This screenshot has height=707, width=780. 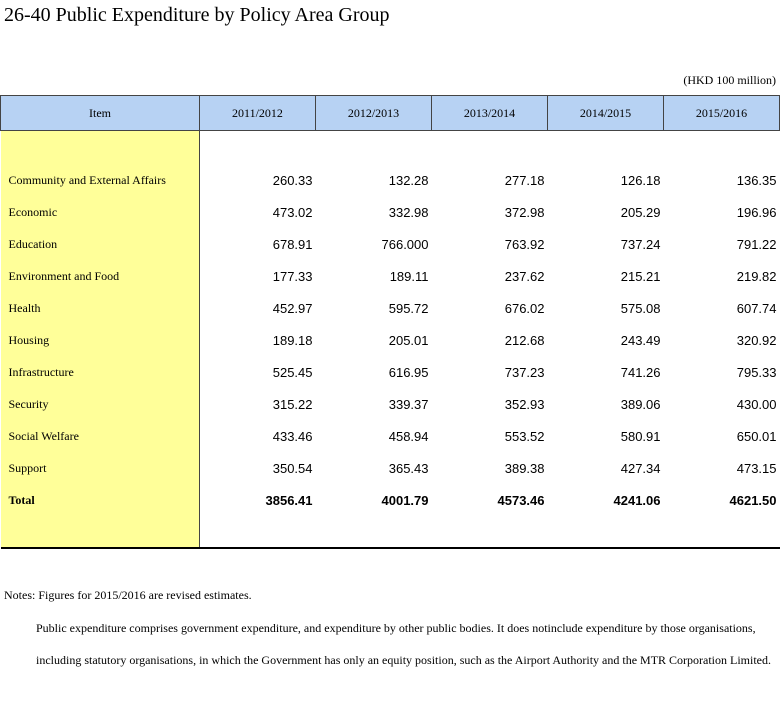 What do you see at coordinates (100, 180) in the screenshot?
I see `row-label: Community and External Affairs` at bounding box center [100, 180].